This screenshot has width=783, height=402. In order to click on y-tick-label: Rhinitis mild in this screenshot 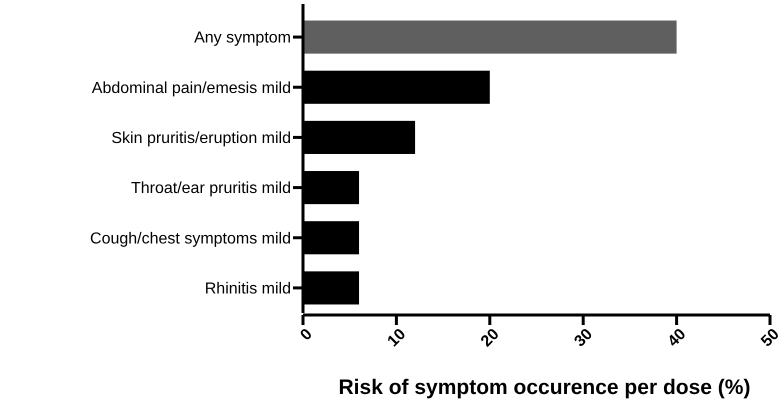, I will do `click(247, 289)`.